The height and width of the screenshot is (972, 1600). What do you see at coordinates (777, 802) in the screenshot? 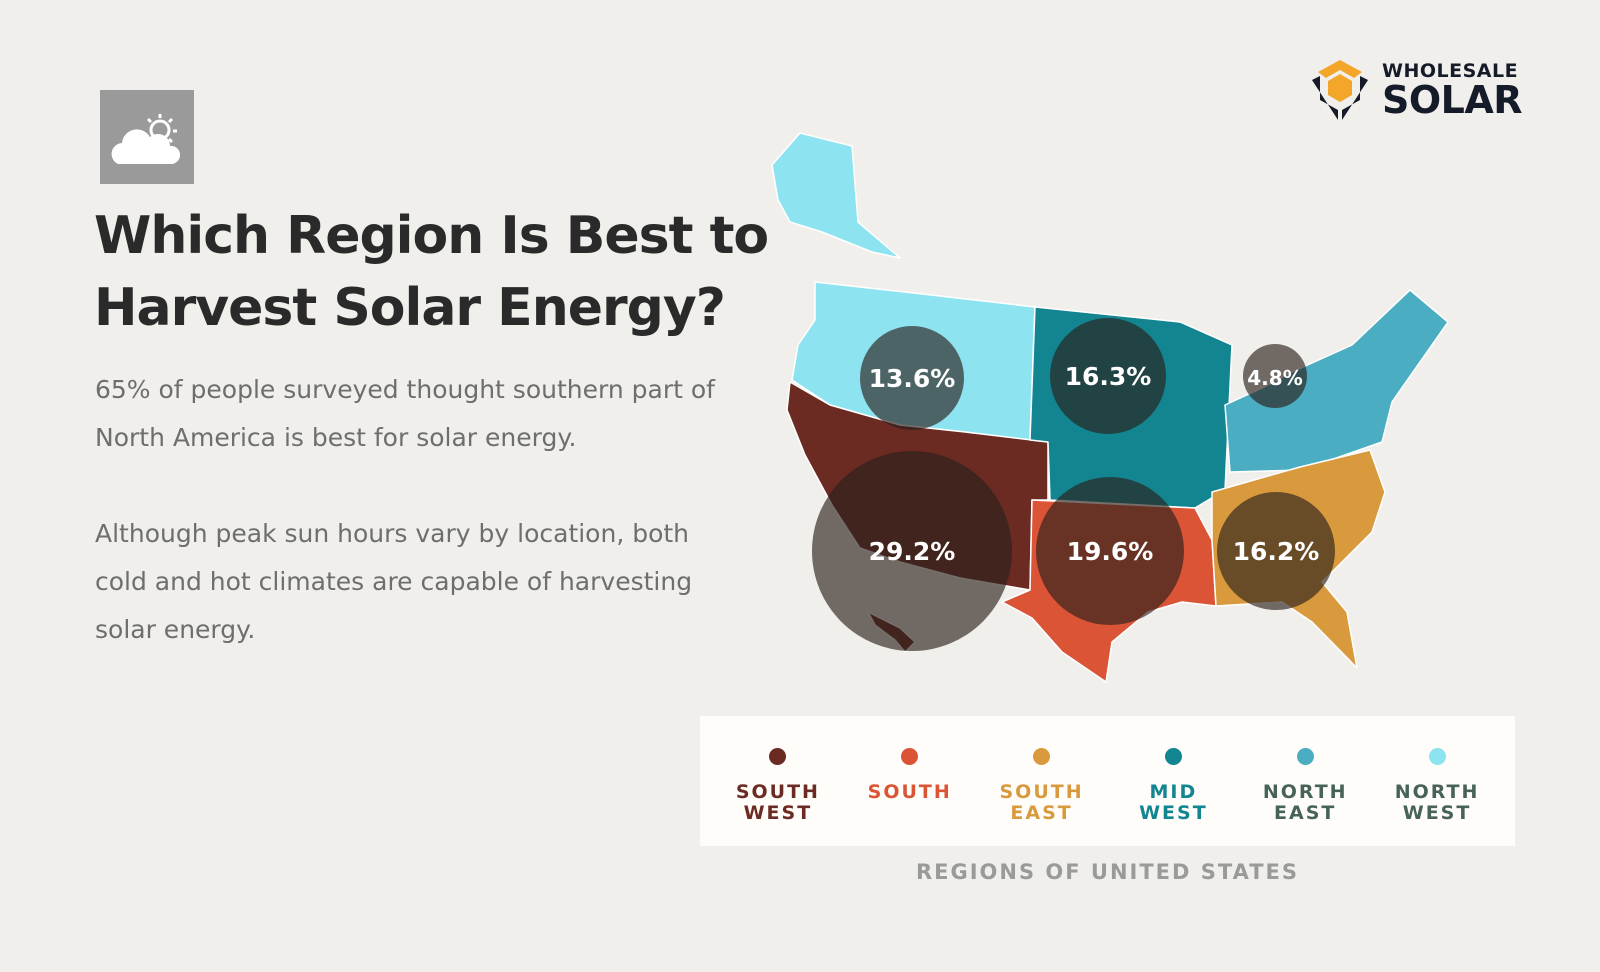
I see `legend-label: SOUTH WEST` at bounding box center [777, 802].